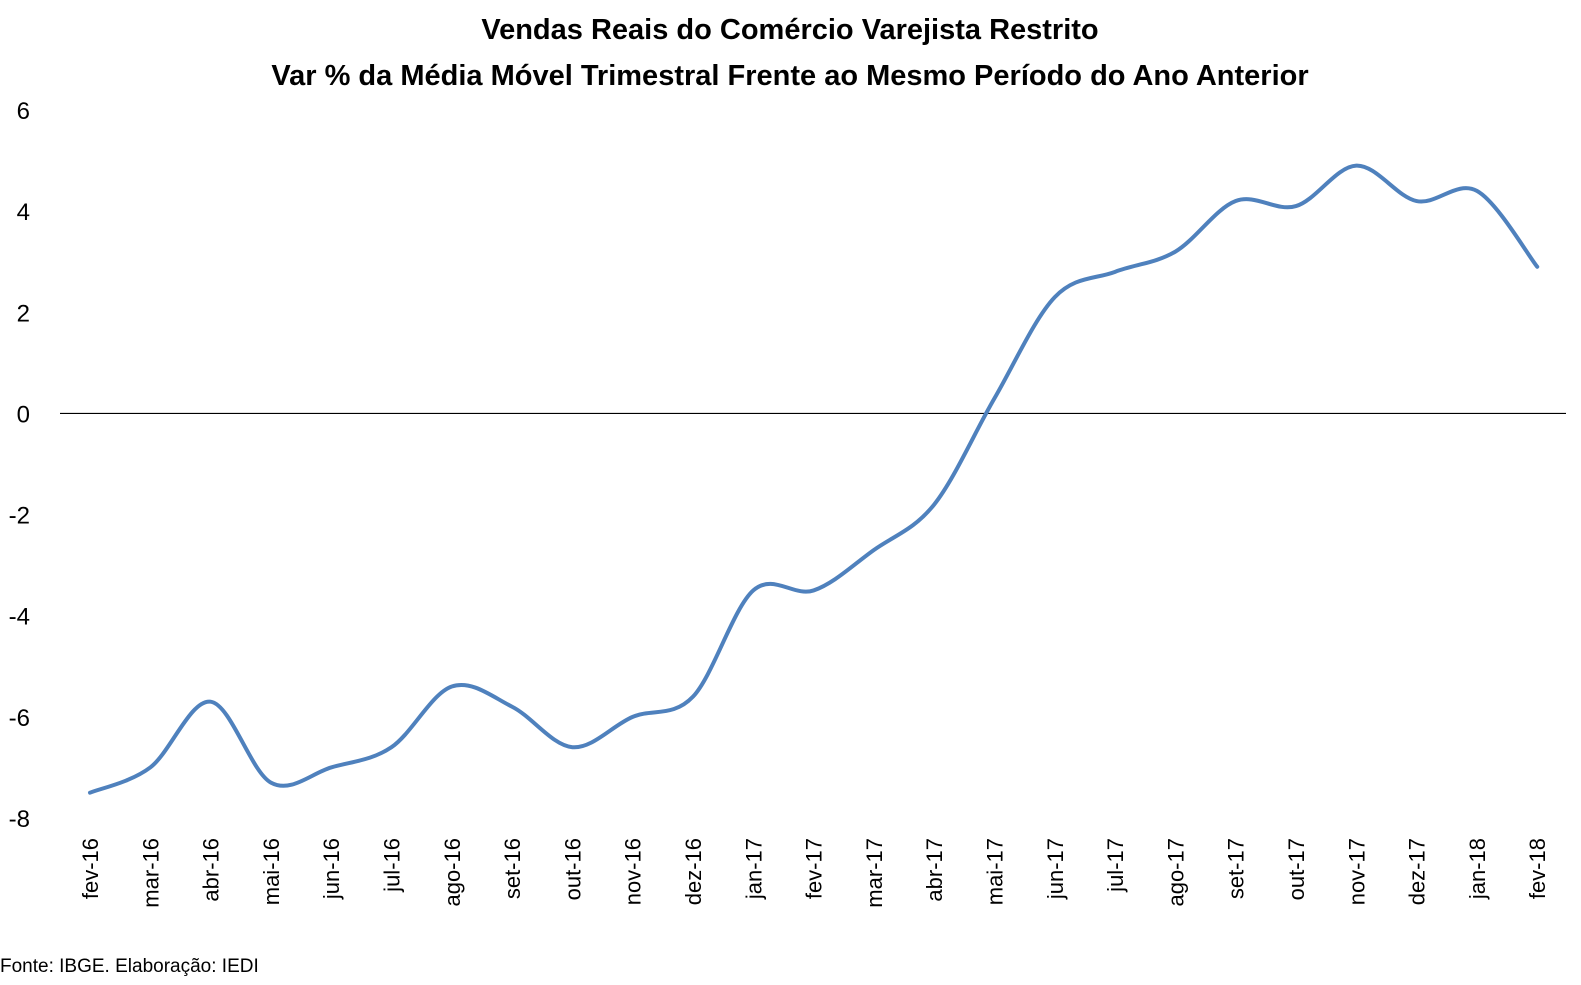 The width and height of the screenshot is (1581, 985). What do you see at coordinates (1115, 865) in the screenshot?
I see `x-tick-label: jul-17` at bounding box center [1115, 865].